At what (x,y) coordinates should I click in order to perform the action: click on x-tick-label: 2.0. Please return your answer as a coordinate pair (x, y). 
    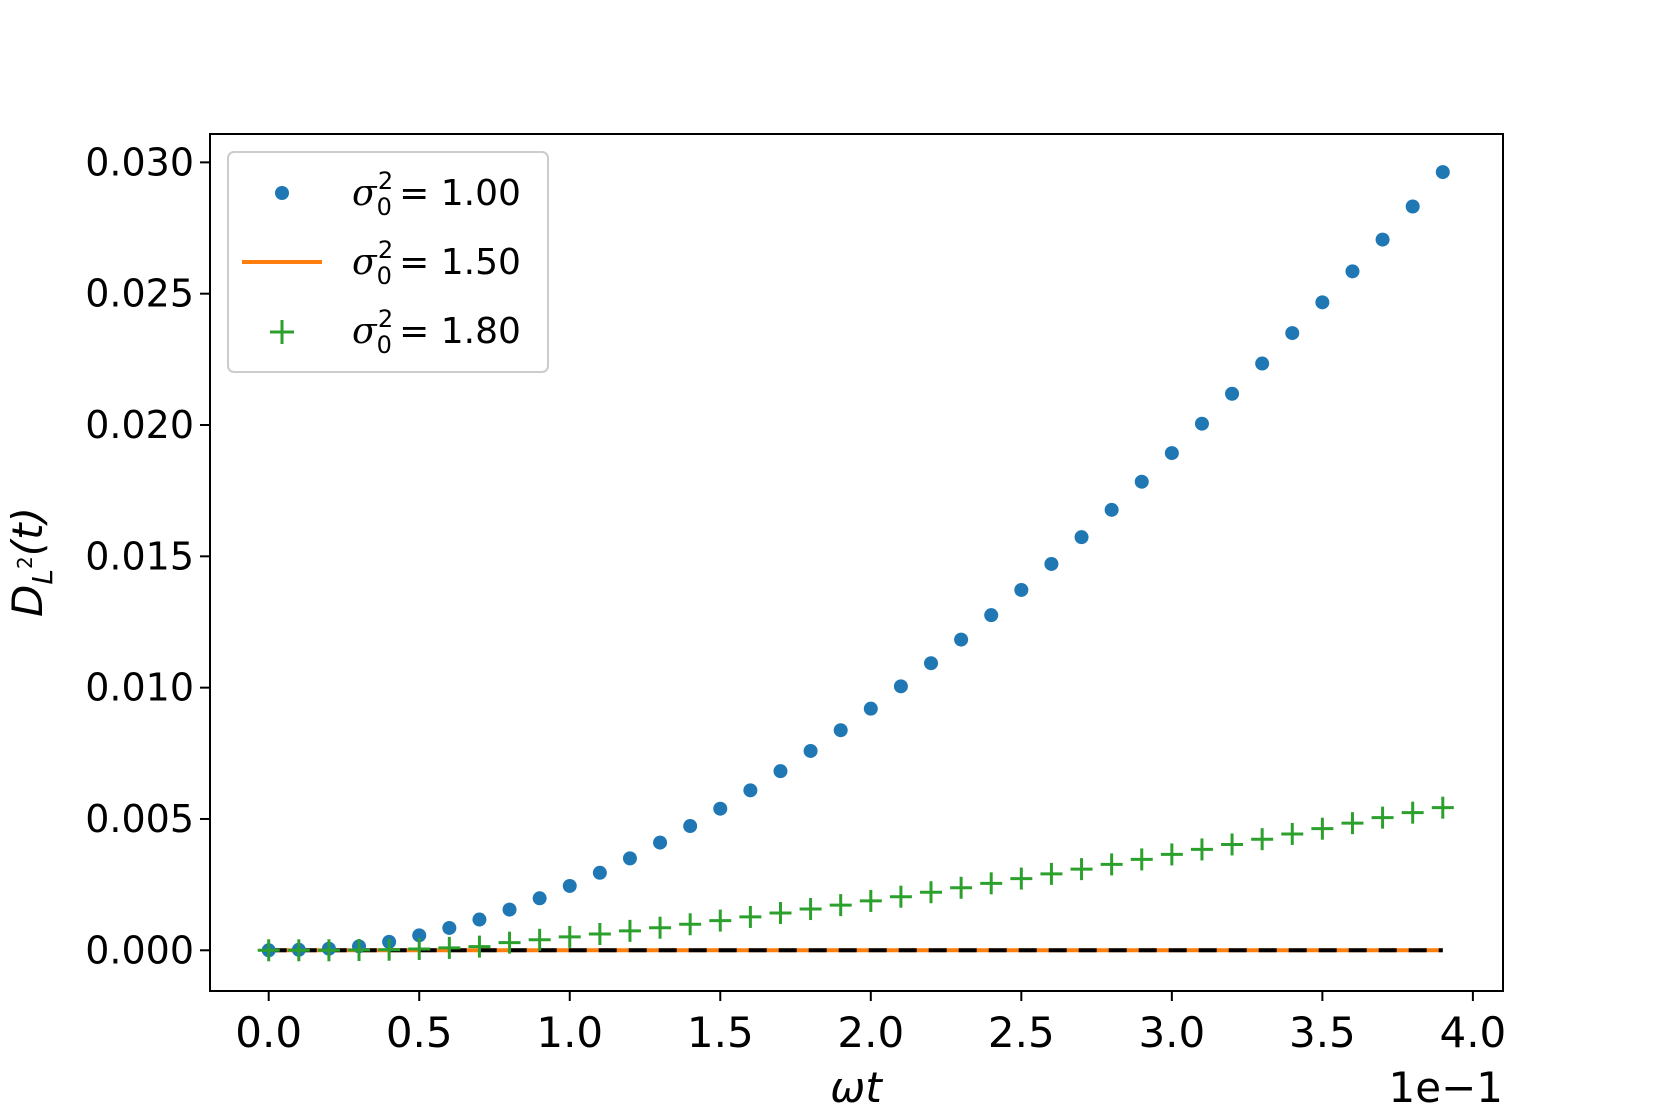
    Looking at the image, I should click on (870, 1032).